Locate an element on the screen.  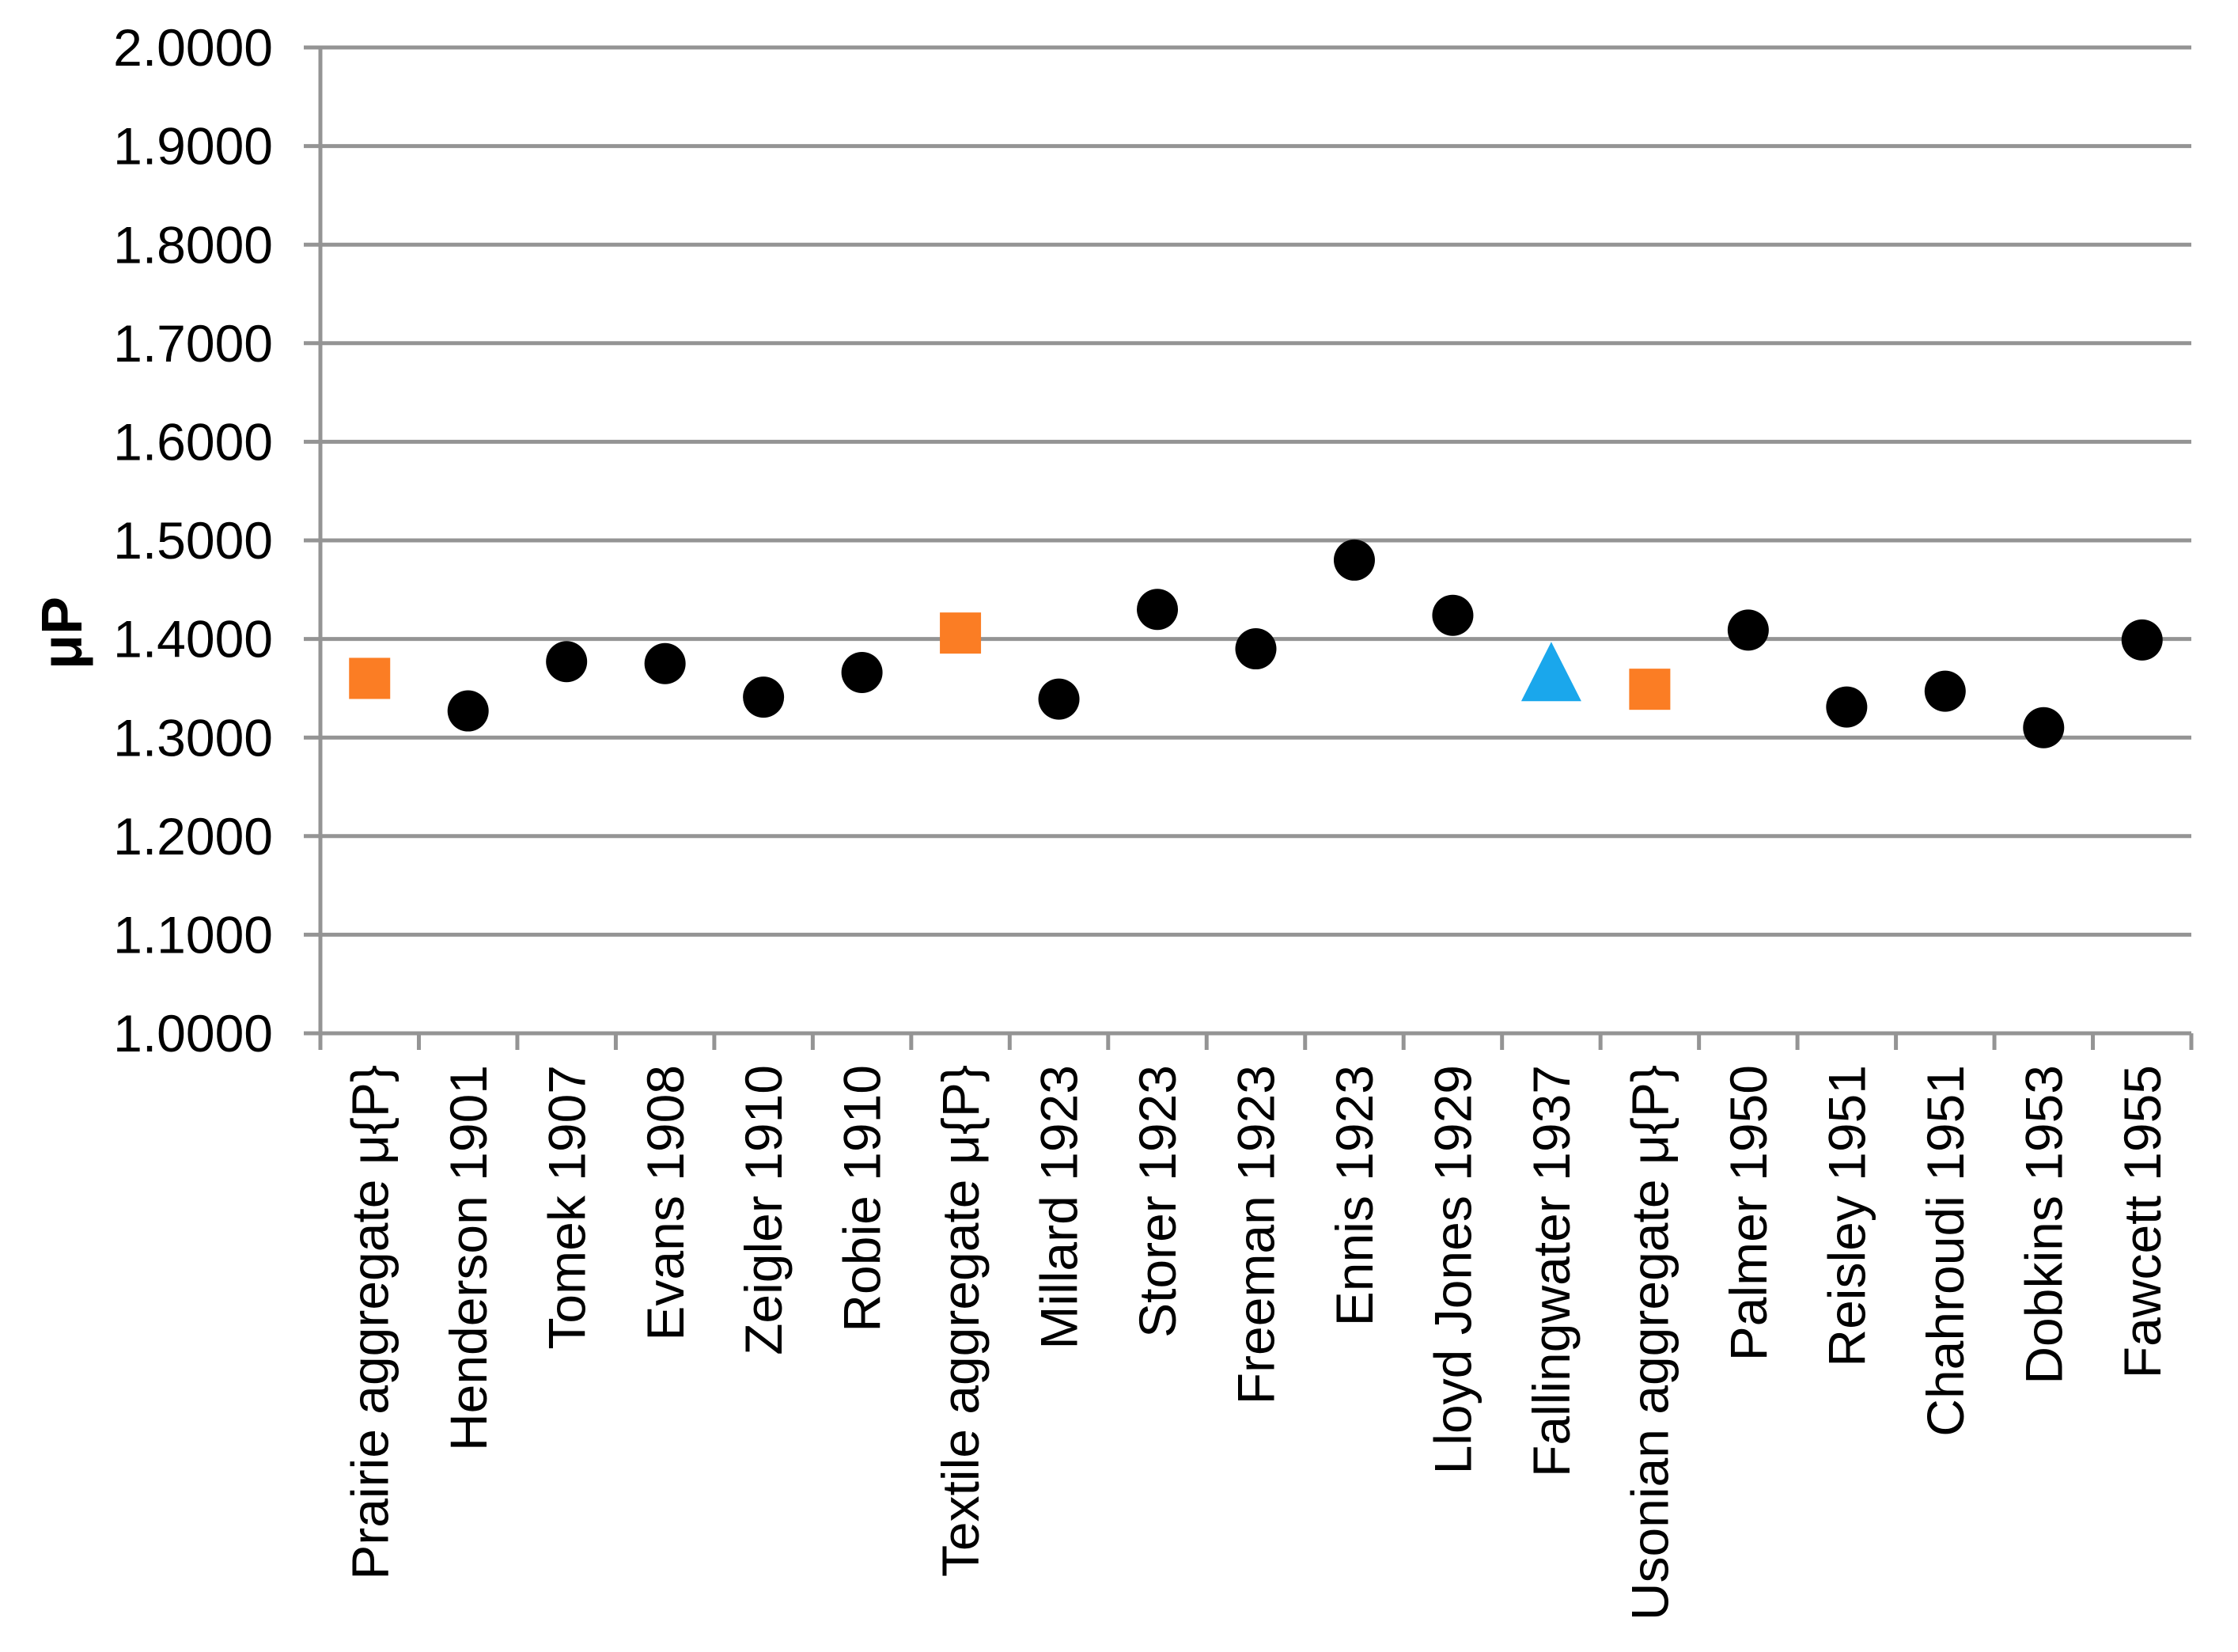
x-category-label: Storer 1923 is located at coordinates (1157, 1201).